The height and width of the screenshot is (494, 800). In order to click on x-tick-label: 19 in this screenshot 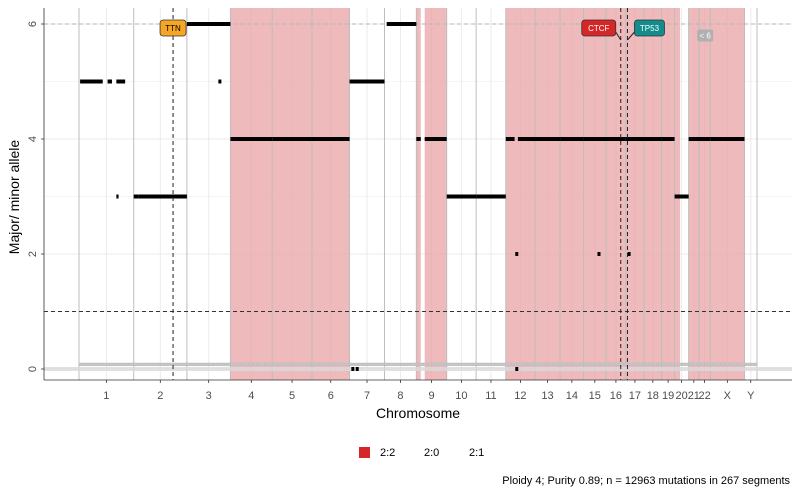, I will do `click(668, 396)`.